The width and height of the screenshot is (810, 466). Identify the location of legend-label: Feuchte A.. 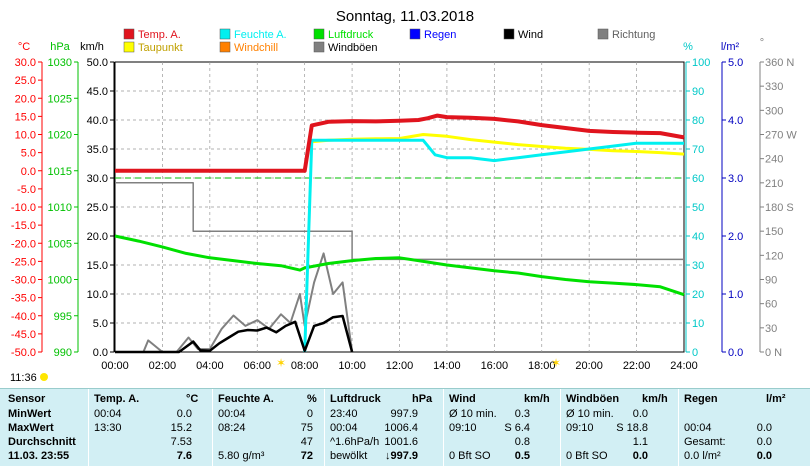
(260, 35).